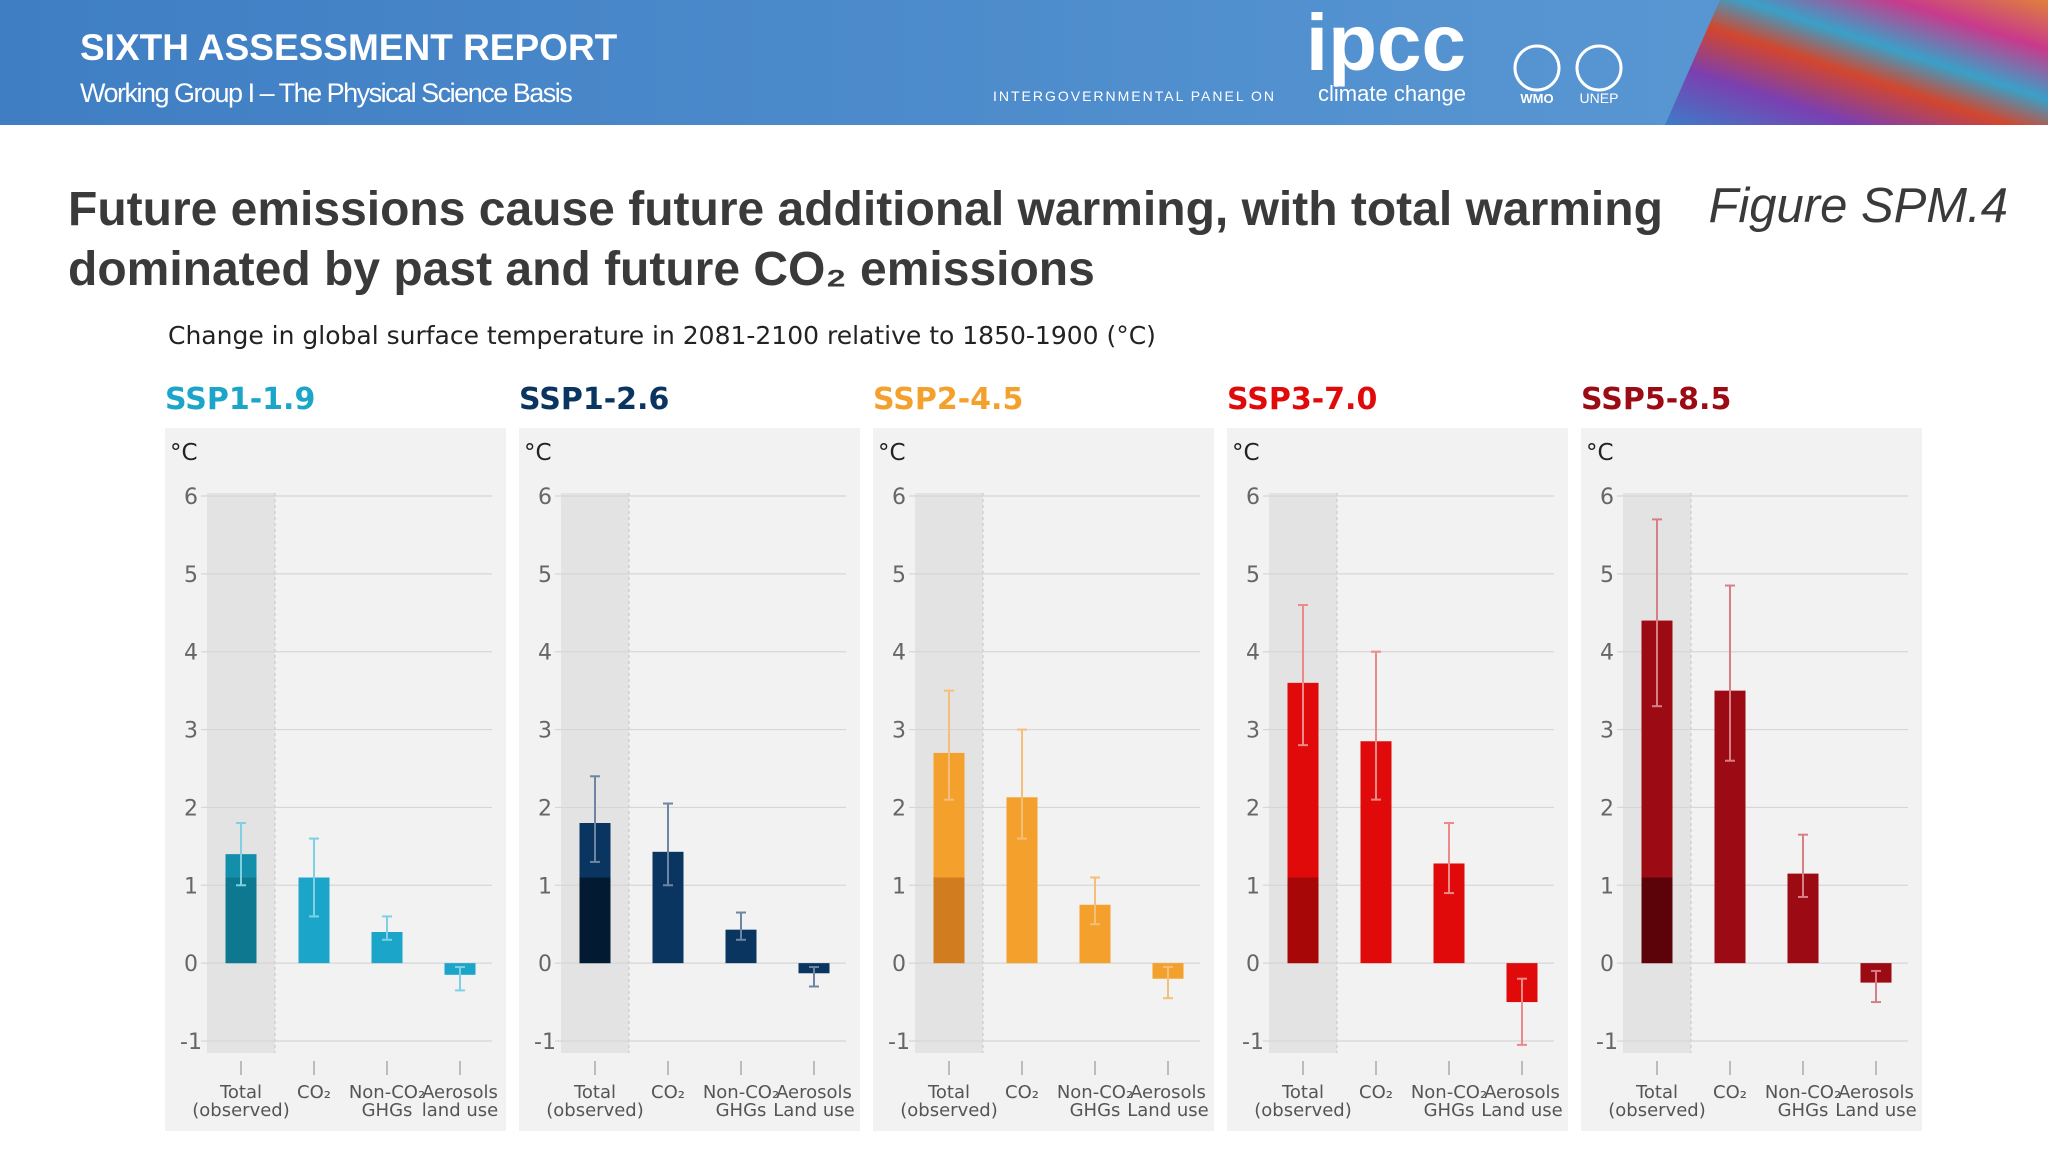 This screenshot has height=1152, width=2048. Describe the element at coordinates (1858, 206) in the screenshot. I see `figure-label: Figure SPM.4` at that location.